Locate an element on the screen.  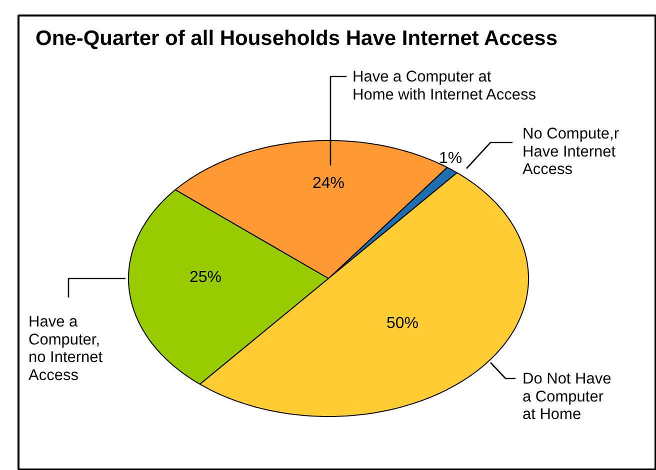
data-label: 50% is located at coordinates (402, 323).